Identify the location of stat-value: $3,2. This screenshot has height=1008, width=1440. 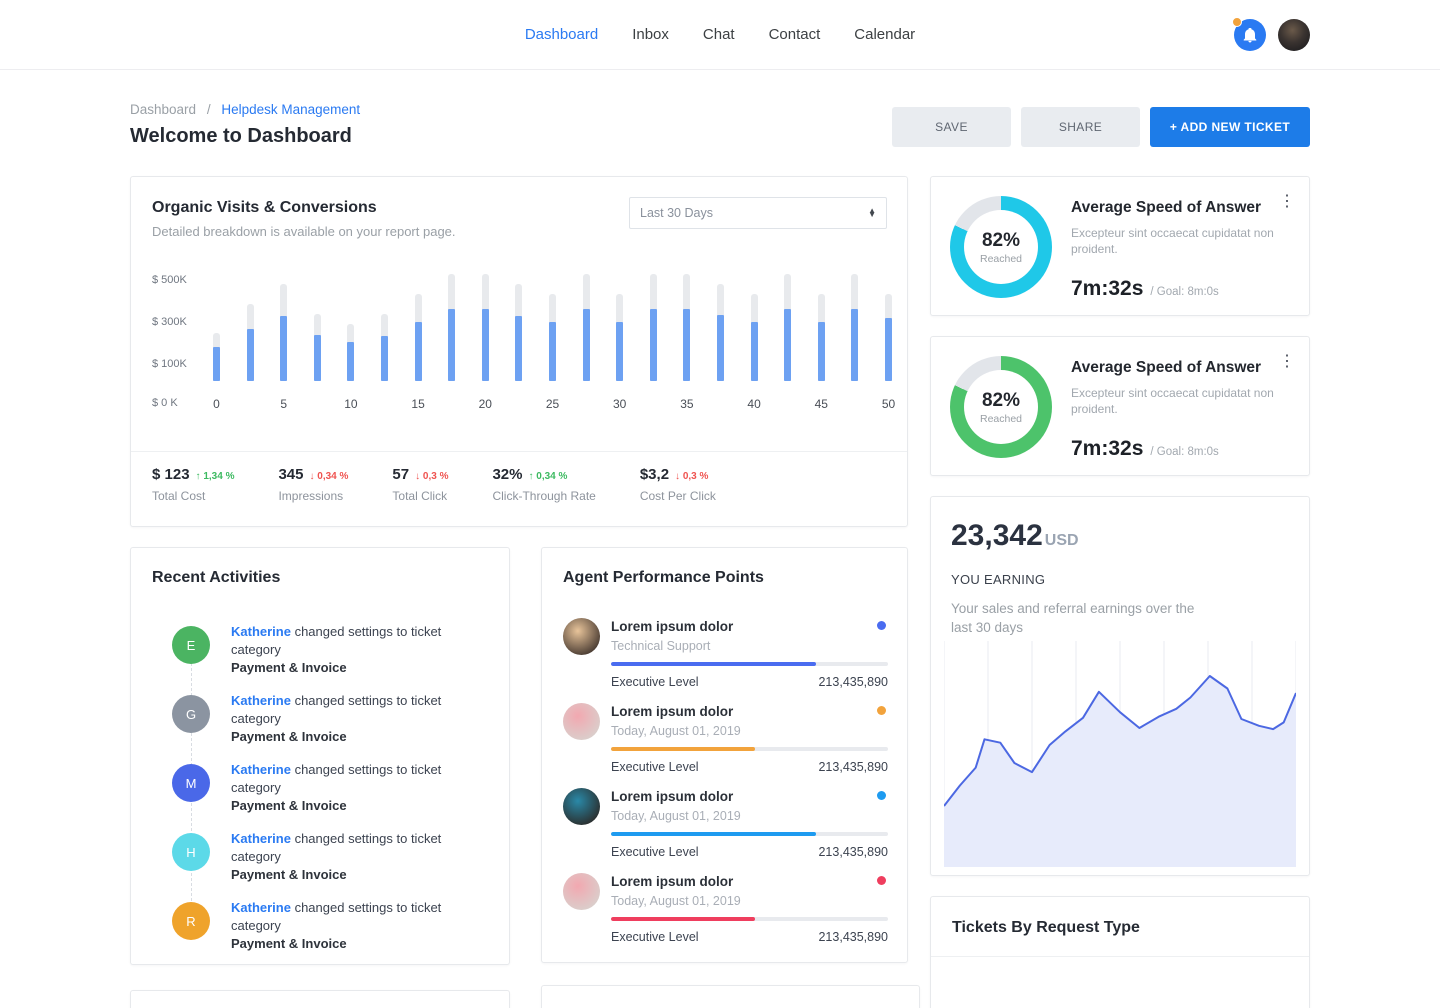
(654, 474).